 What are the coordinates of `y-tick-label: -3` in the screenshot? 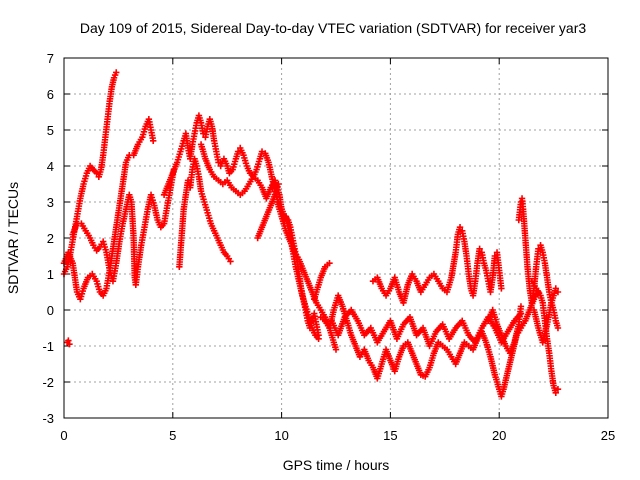 It's located at (48, 418).